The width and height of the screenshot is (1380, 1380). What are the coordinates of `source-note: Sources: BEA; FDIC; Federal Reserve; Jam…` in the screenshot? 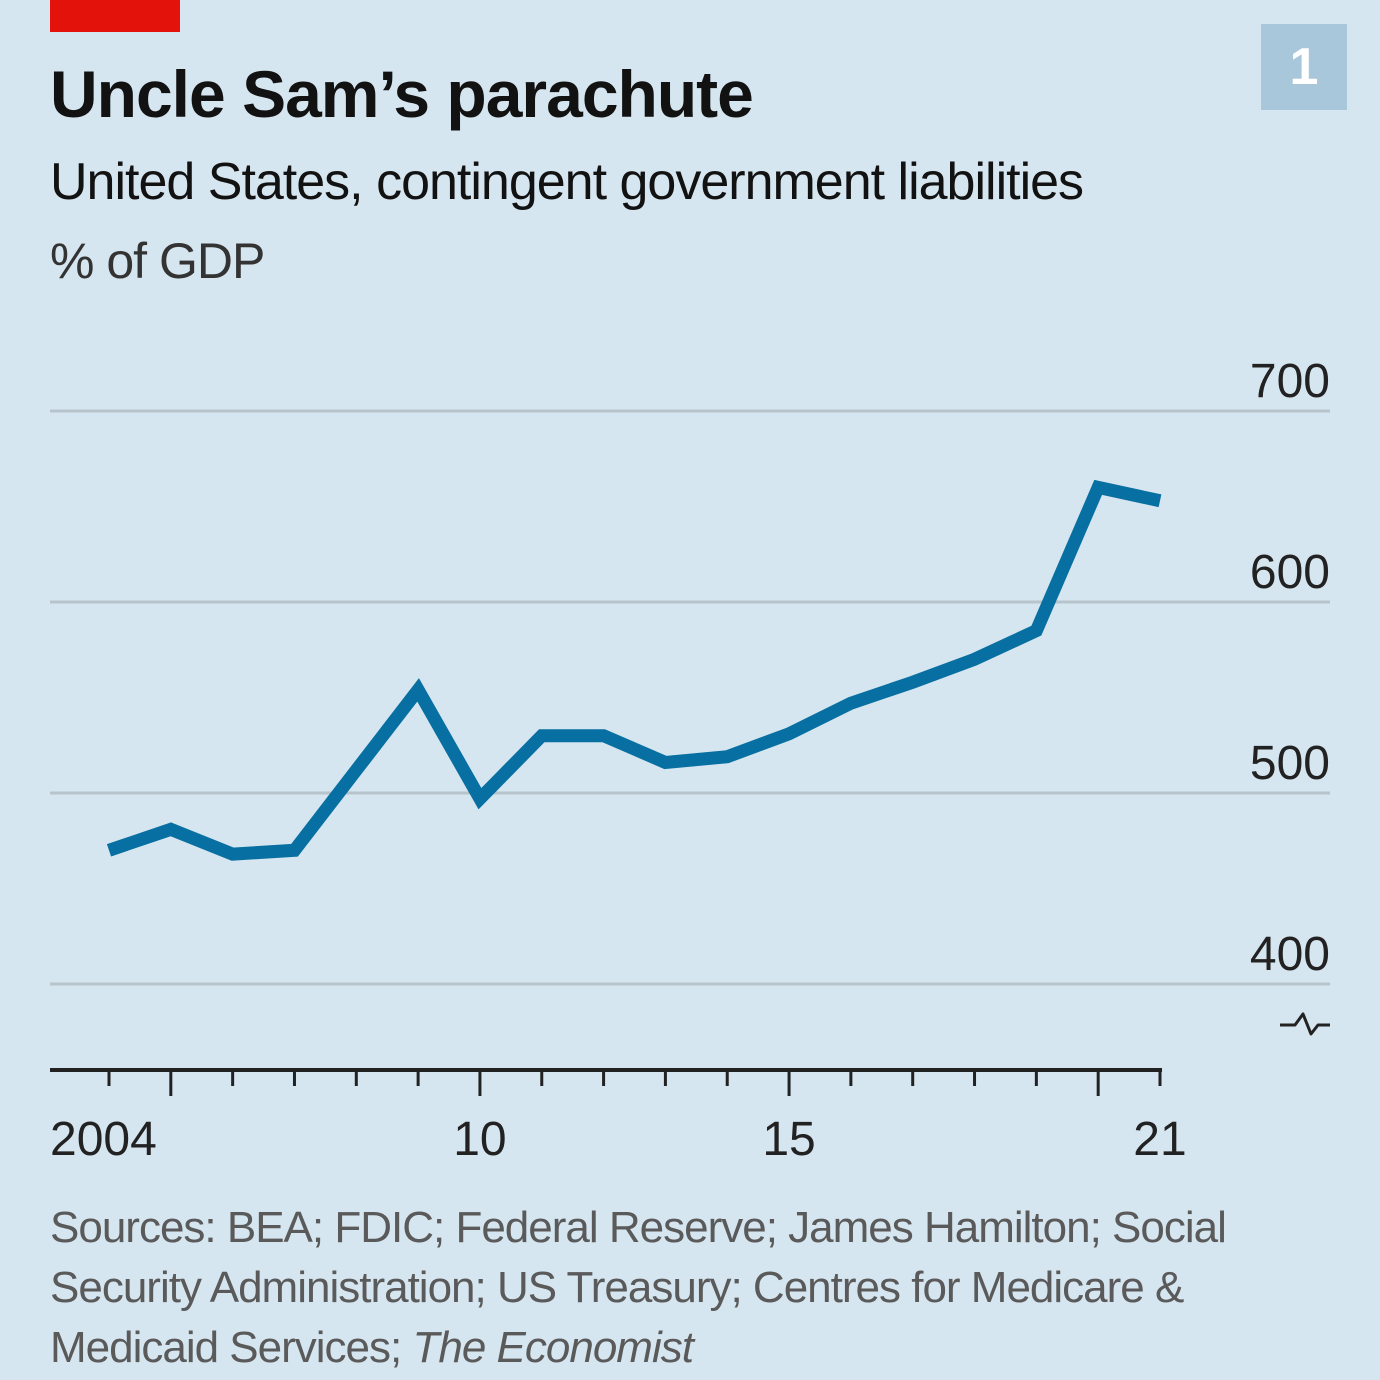 It's located at (700, 1288).